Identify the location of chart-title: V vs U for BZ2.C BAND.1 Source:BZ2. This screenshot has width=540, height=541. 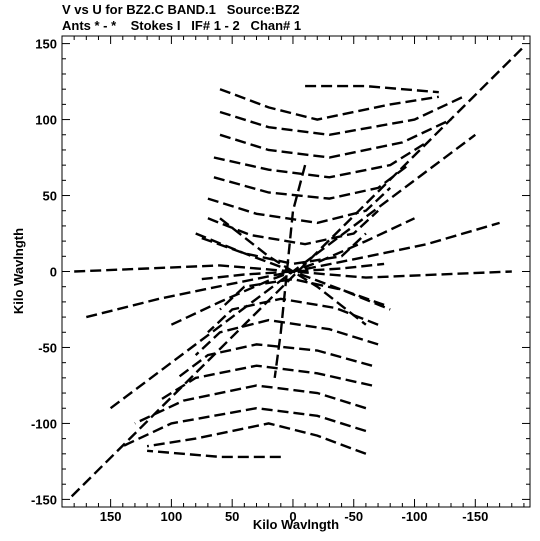
(181, 9).